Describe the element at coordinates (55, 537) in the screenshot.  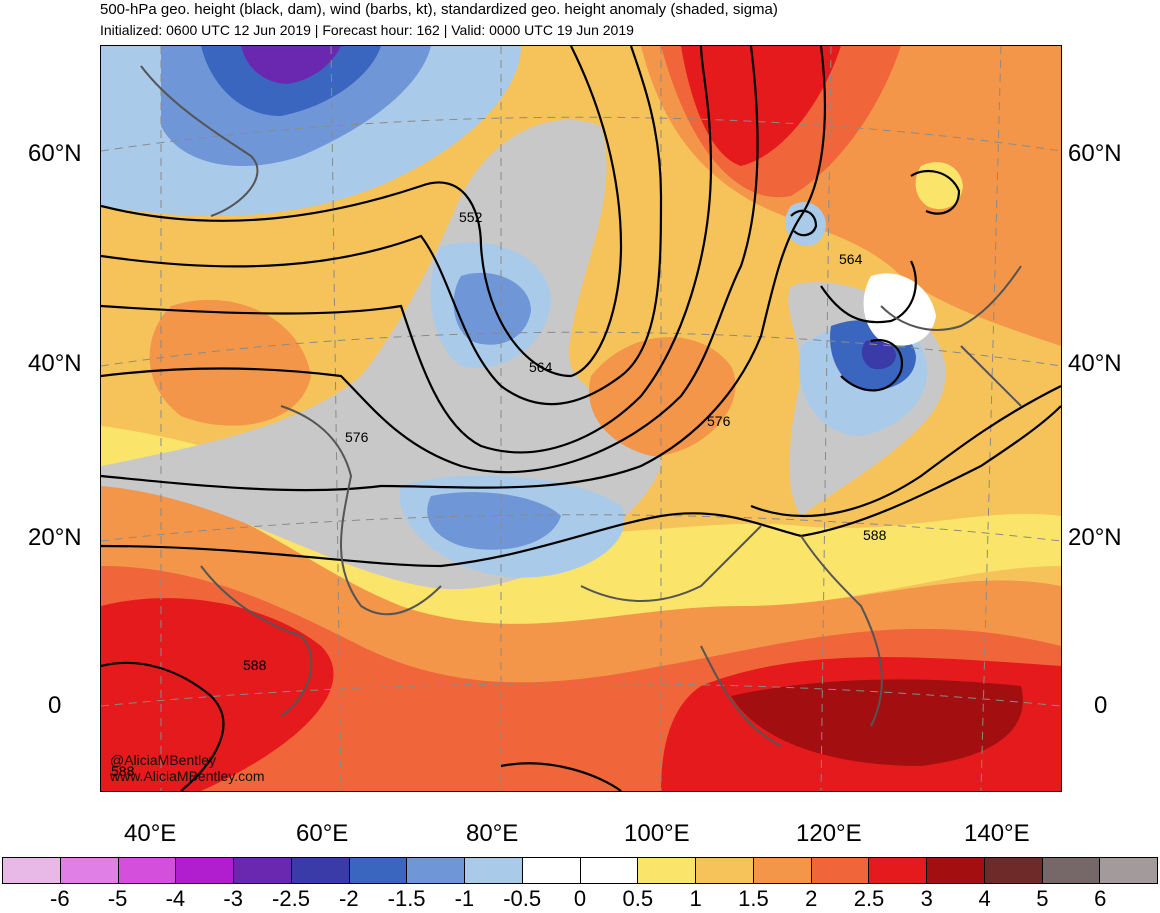
I see `lat-label-left-20: 20°N` at that location.